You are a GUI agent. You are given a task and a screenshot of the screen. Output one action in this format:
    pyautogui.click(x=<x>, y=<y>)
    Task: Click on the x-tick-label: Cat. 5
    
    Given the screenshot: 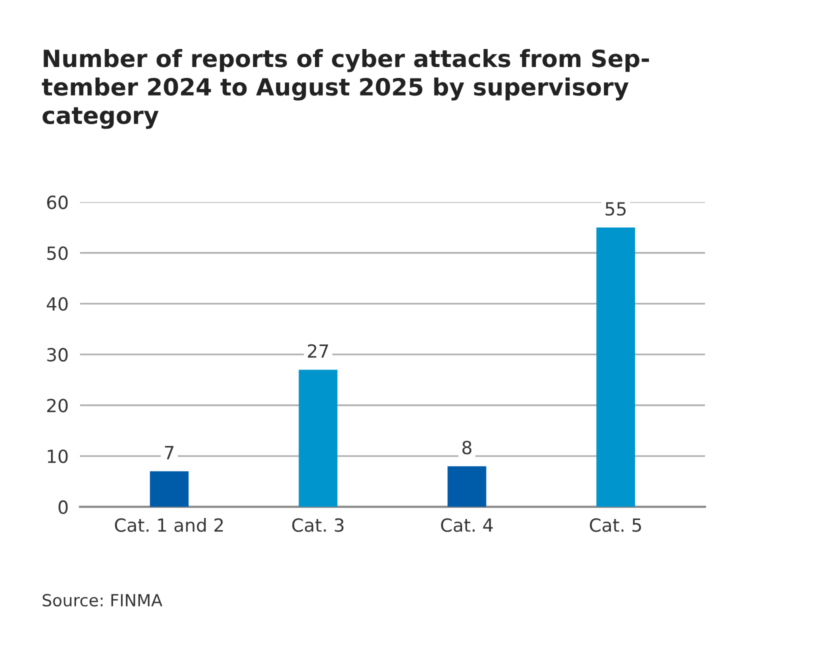 What is the action you would take?
    pyautogui.click(x=616, y=525)
    